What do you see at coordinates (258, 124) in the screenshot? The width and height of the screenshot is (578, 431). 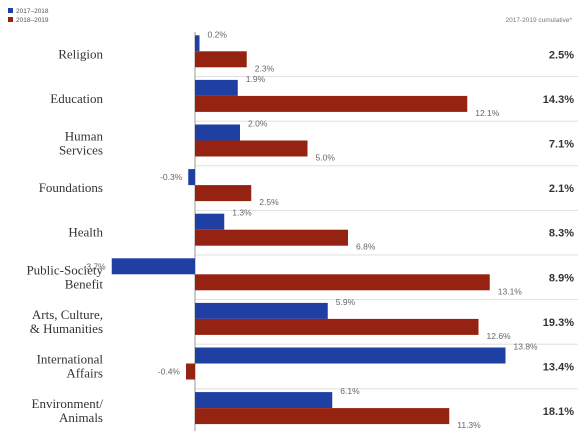 I see `bar-value-label: 2.0%` at bounding box center [258, 124].